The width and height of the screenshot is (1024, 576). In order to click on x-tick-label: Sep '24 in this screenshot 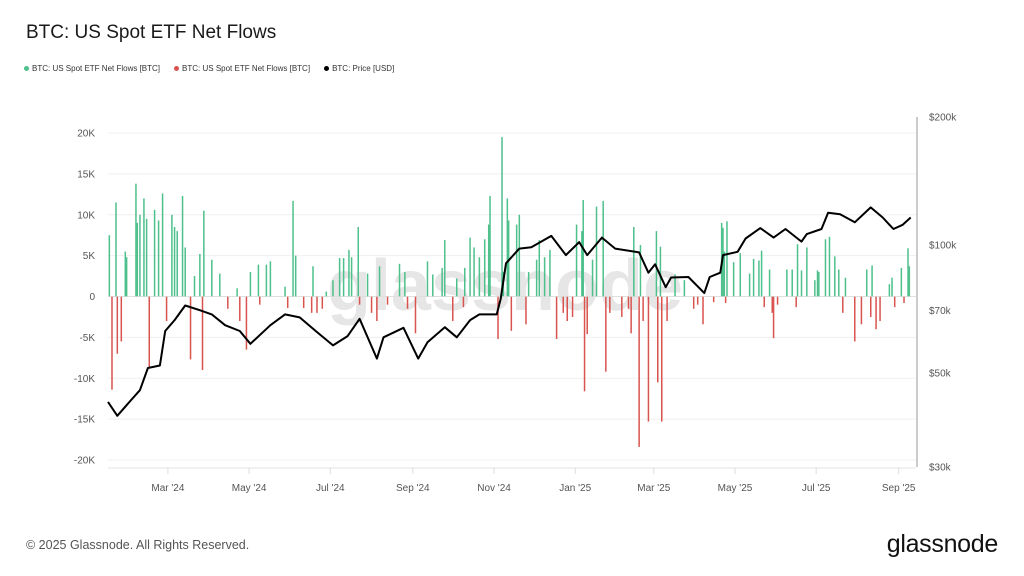, I will do `click(413, 488)`.